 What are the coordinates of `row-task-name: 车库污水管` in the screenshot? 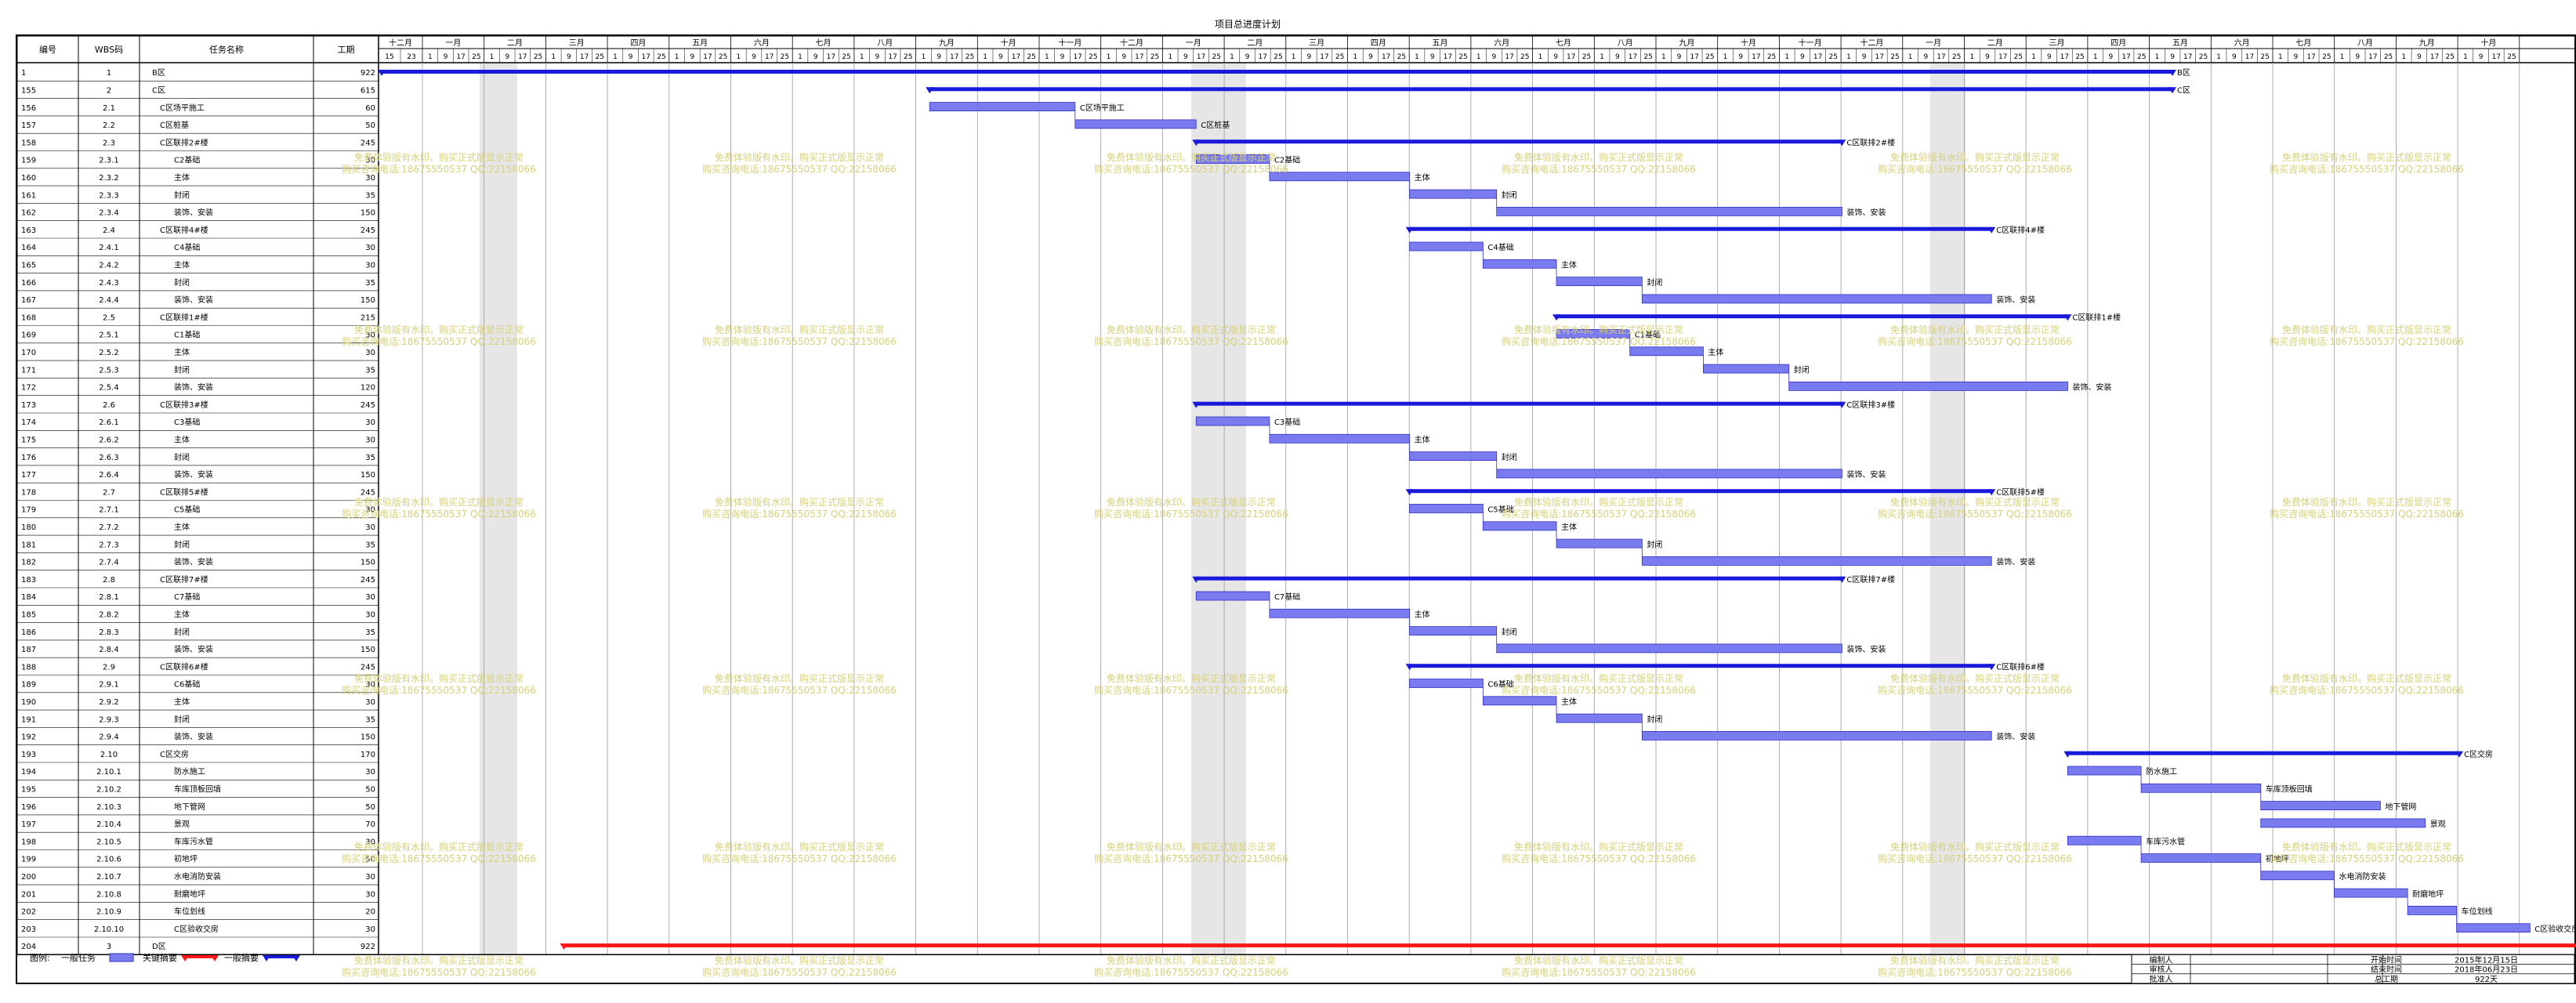 It's located at (193, 841).